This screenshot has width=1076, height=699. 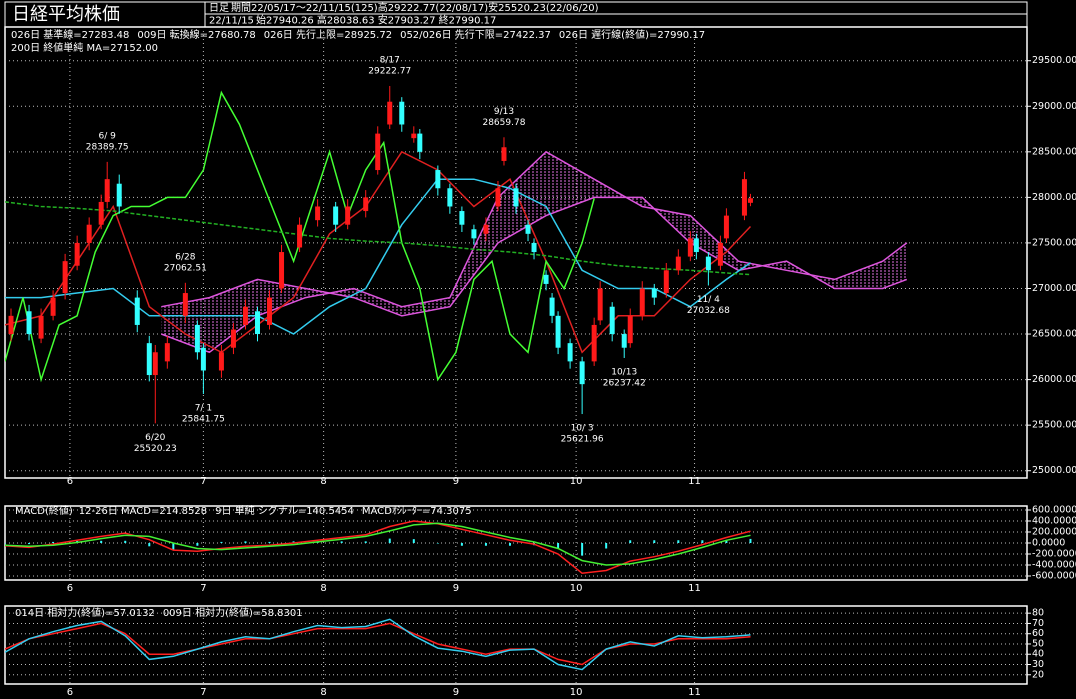 What do you see at coordinates (504, 112) in the screenshot?
I see `annotation-date: 9/13` at bounding box center [504, 112].